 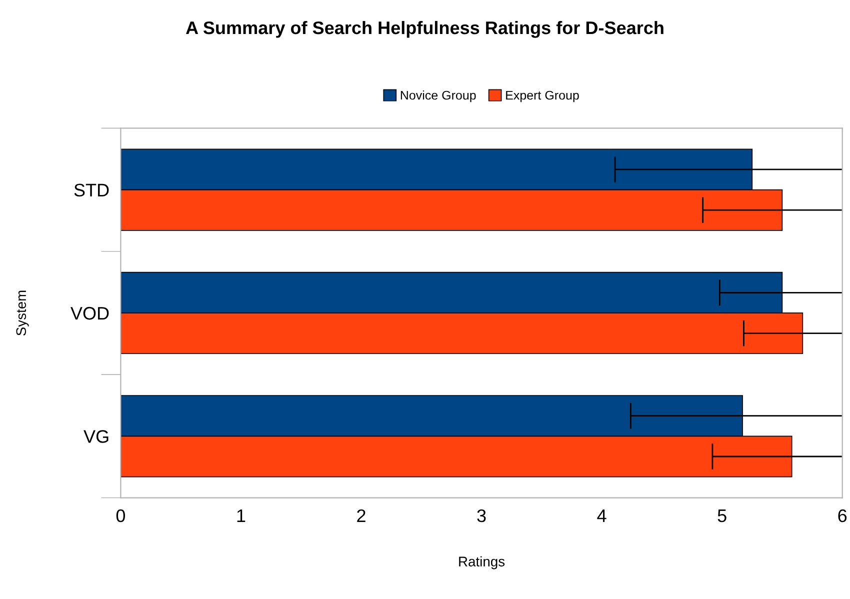 I want to click on y-tick-label: STD, so click(x=91, y=190).